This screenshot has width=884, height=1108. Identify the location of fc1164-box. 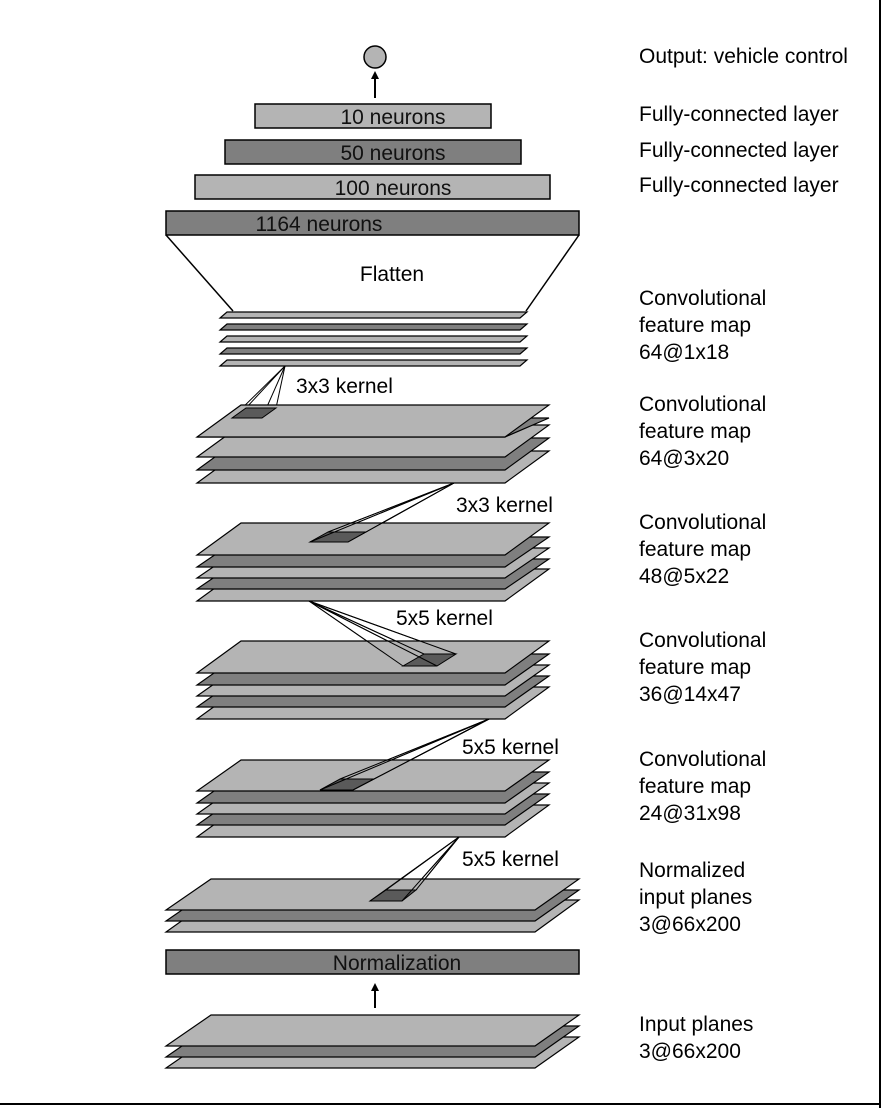
(372, 223).